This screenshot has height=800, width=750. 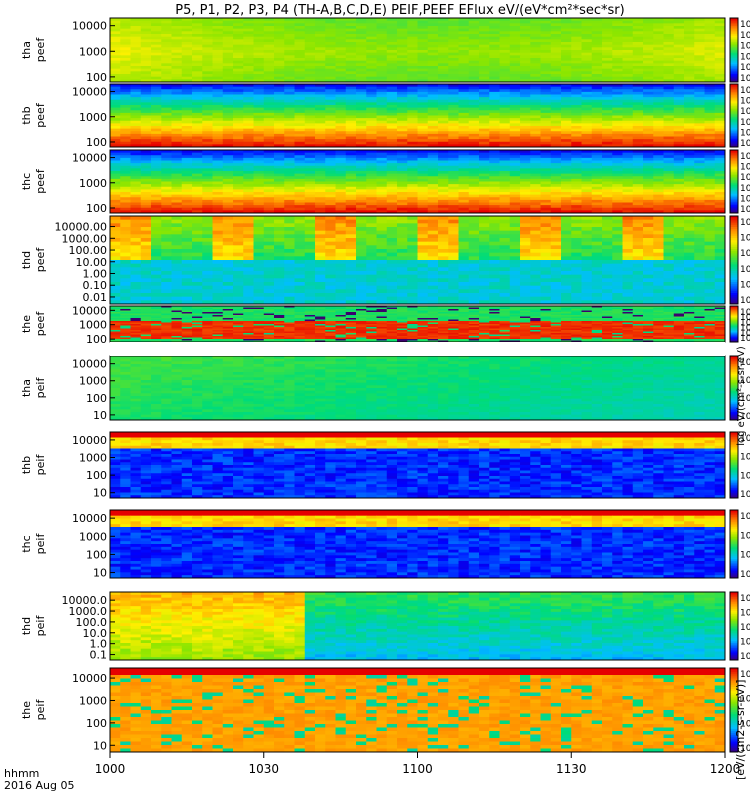 I want to click on colorbar-tick-label: 10⁷, so click(x=745, y=178).